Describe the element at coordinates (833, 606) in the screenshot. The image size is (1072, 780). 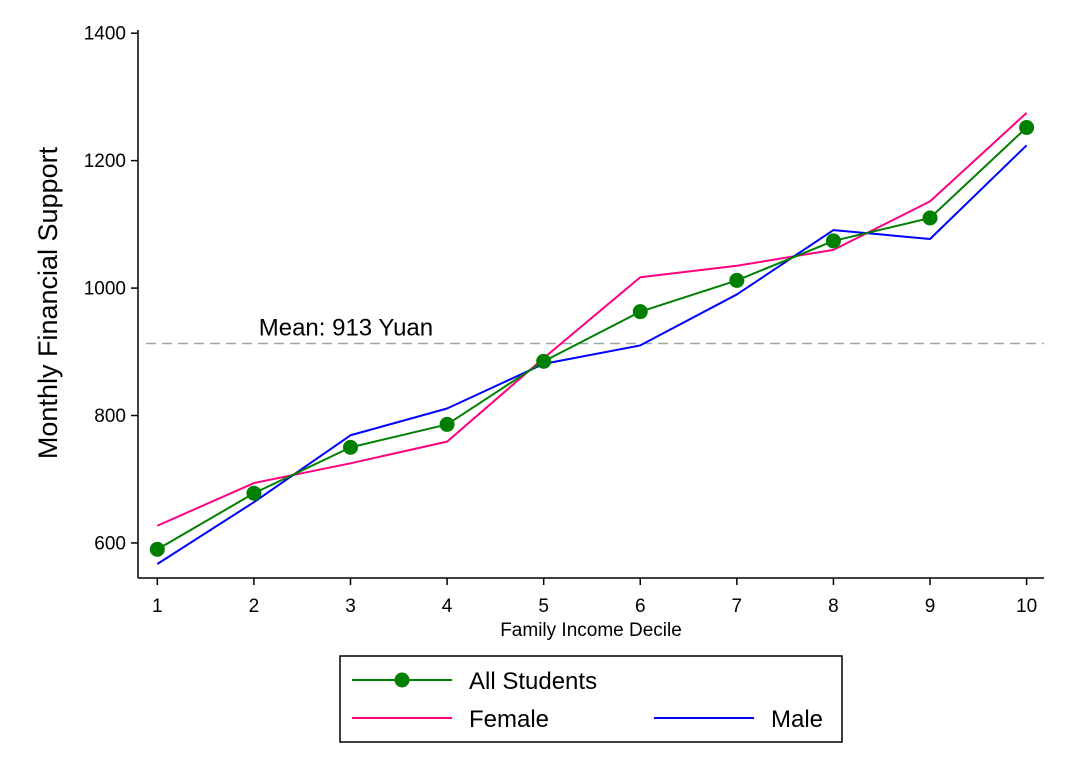
I see `x-tick-label: 8` at that location.